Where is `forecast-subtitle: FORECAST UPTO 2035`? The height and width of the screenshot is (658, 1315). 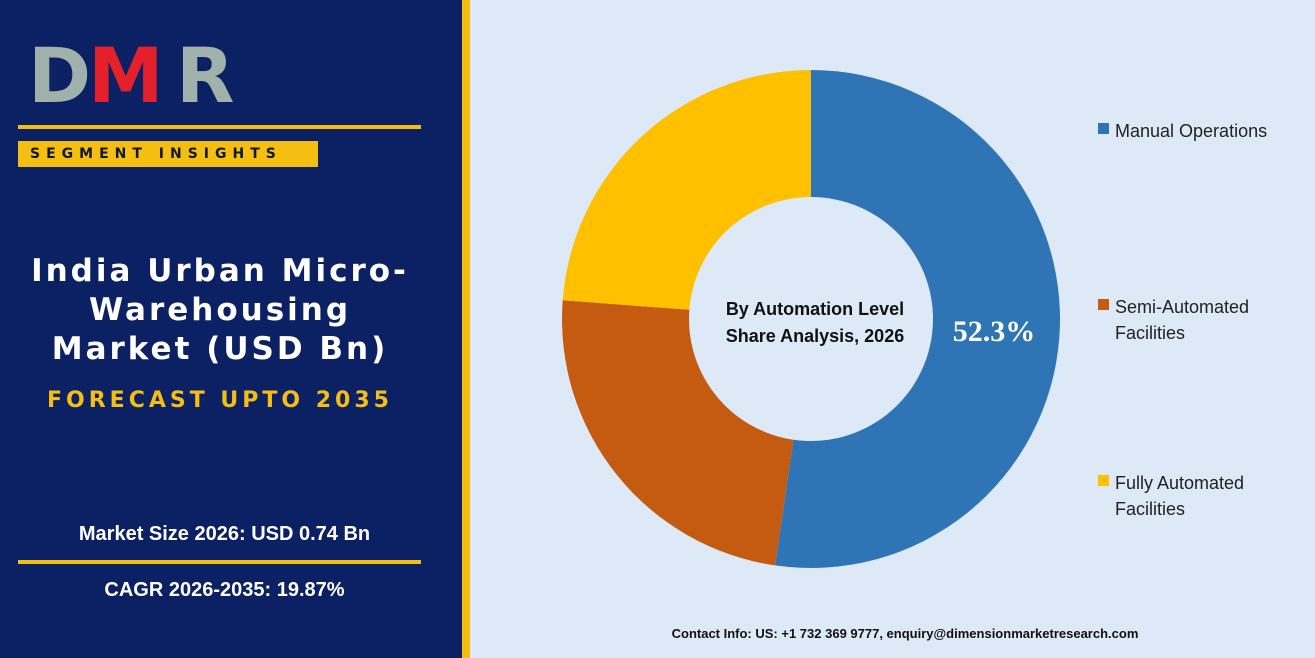
forecast-subtitle: FORECAST UPTO 2035 is located at coordinates (220, 400).